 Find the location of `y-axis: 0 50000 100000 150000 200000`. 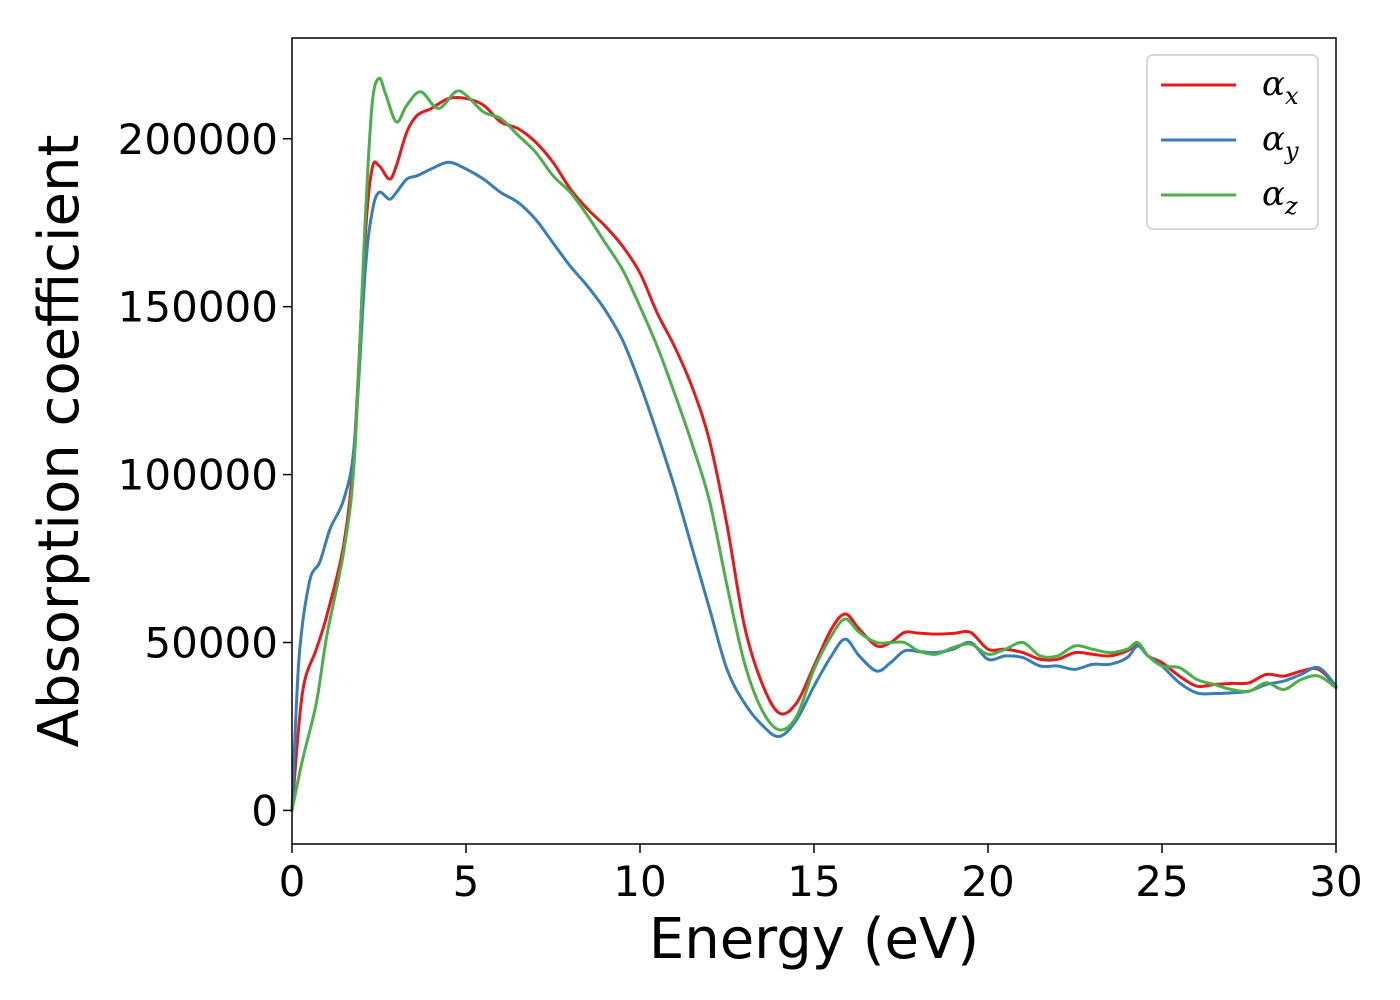

y-axis: 0 50000 100000 150000 200000 is located at coordinates (205, 475).